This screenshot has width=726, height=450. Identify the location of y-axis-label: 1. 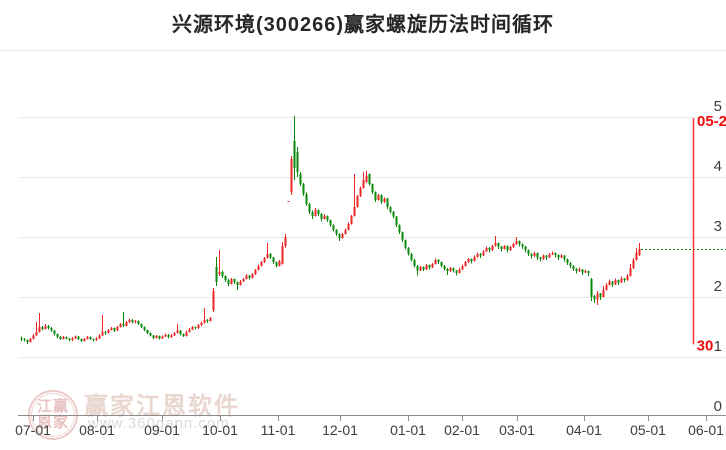
(718, 346).